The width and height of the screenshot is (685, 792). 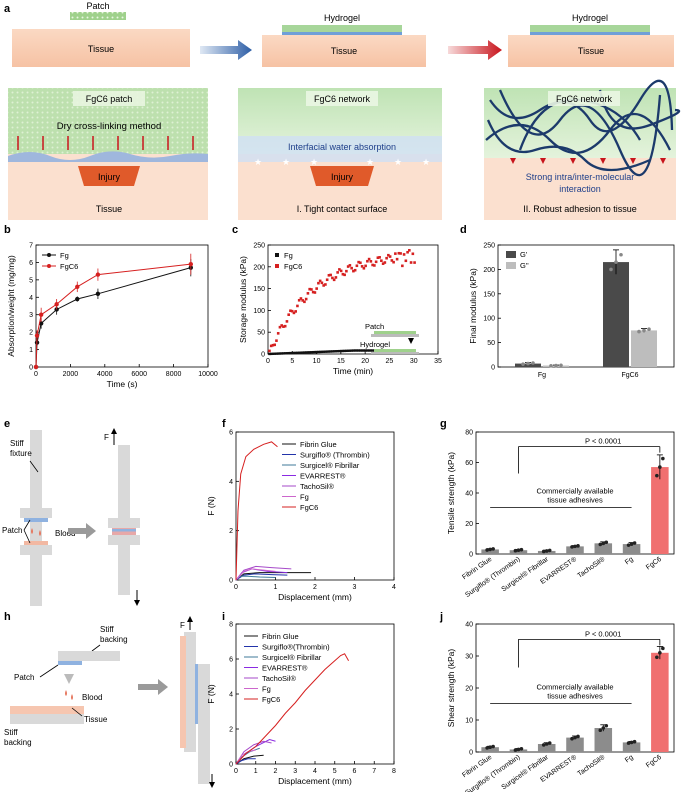 I want to click on box2-injury, so click(x=342, y=176).